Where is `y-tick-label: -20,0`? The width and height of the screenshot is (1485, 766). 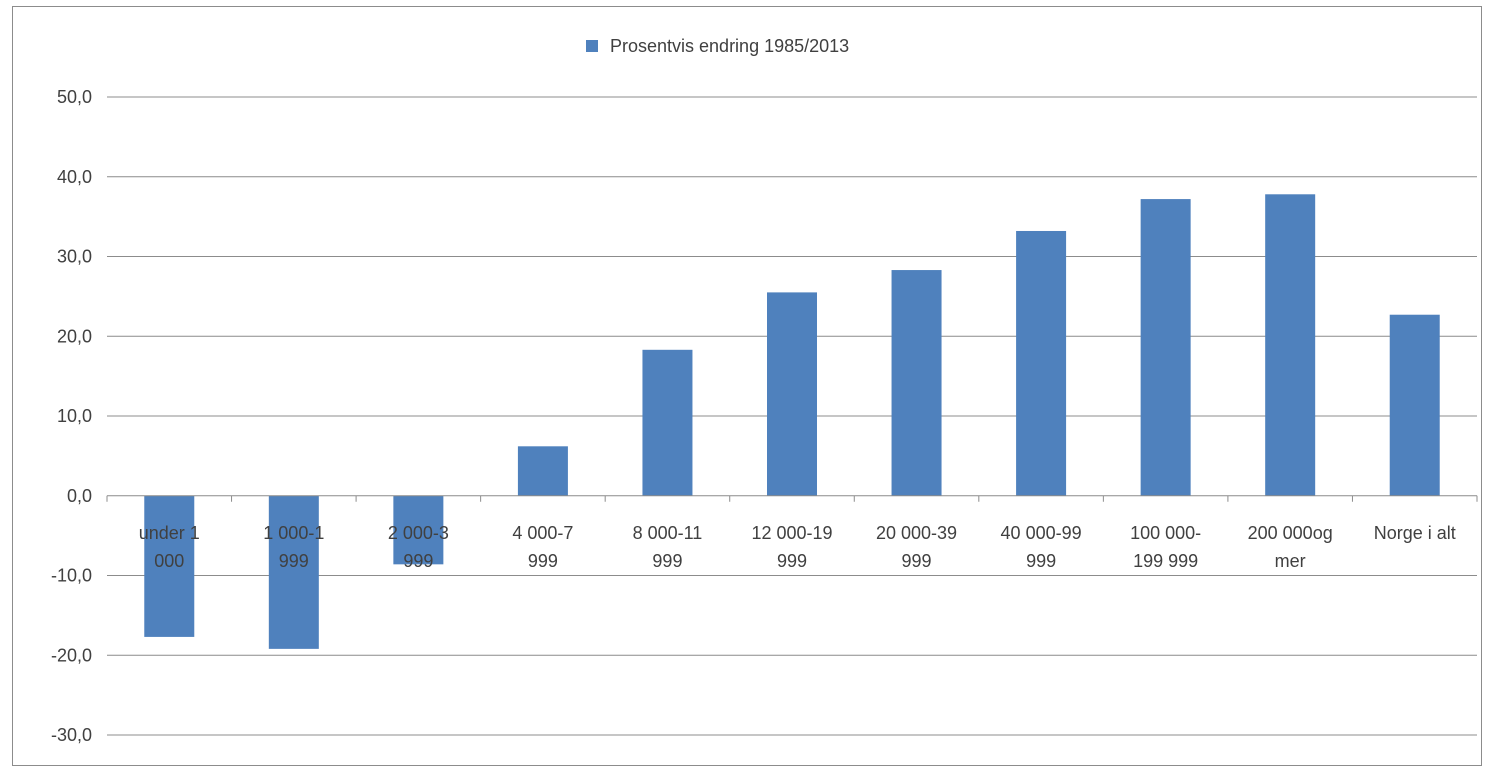 y-tick-label: -20,0 is located at coordinates (71, 655).